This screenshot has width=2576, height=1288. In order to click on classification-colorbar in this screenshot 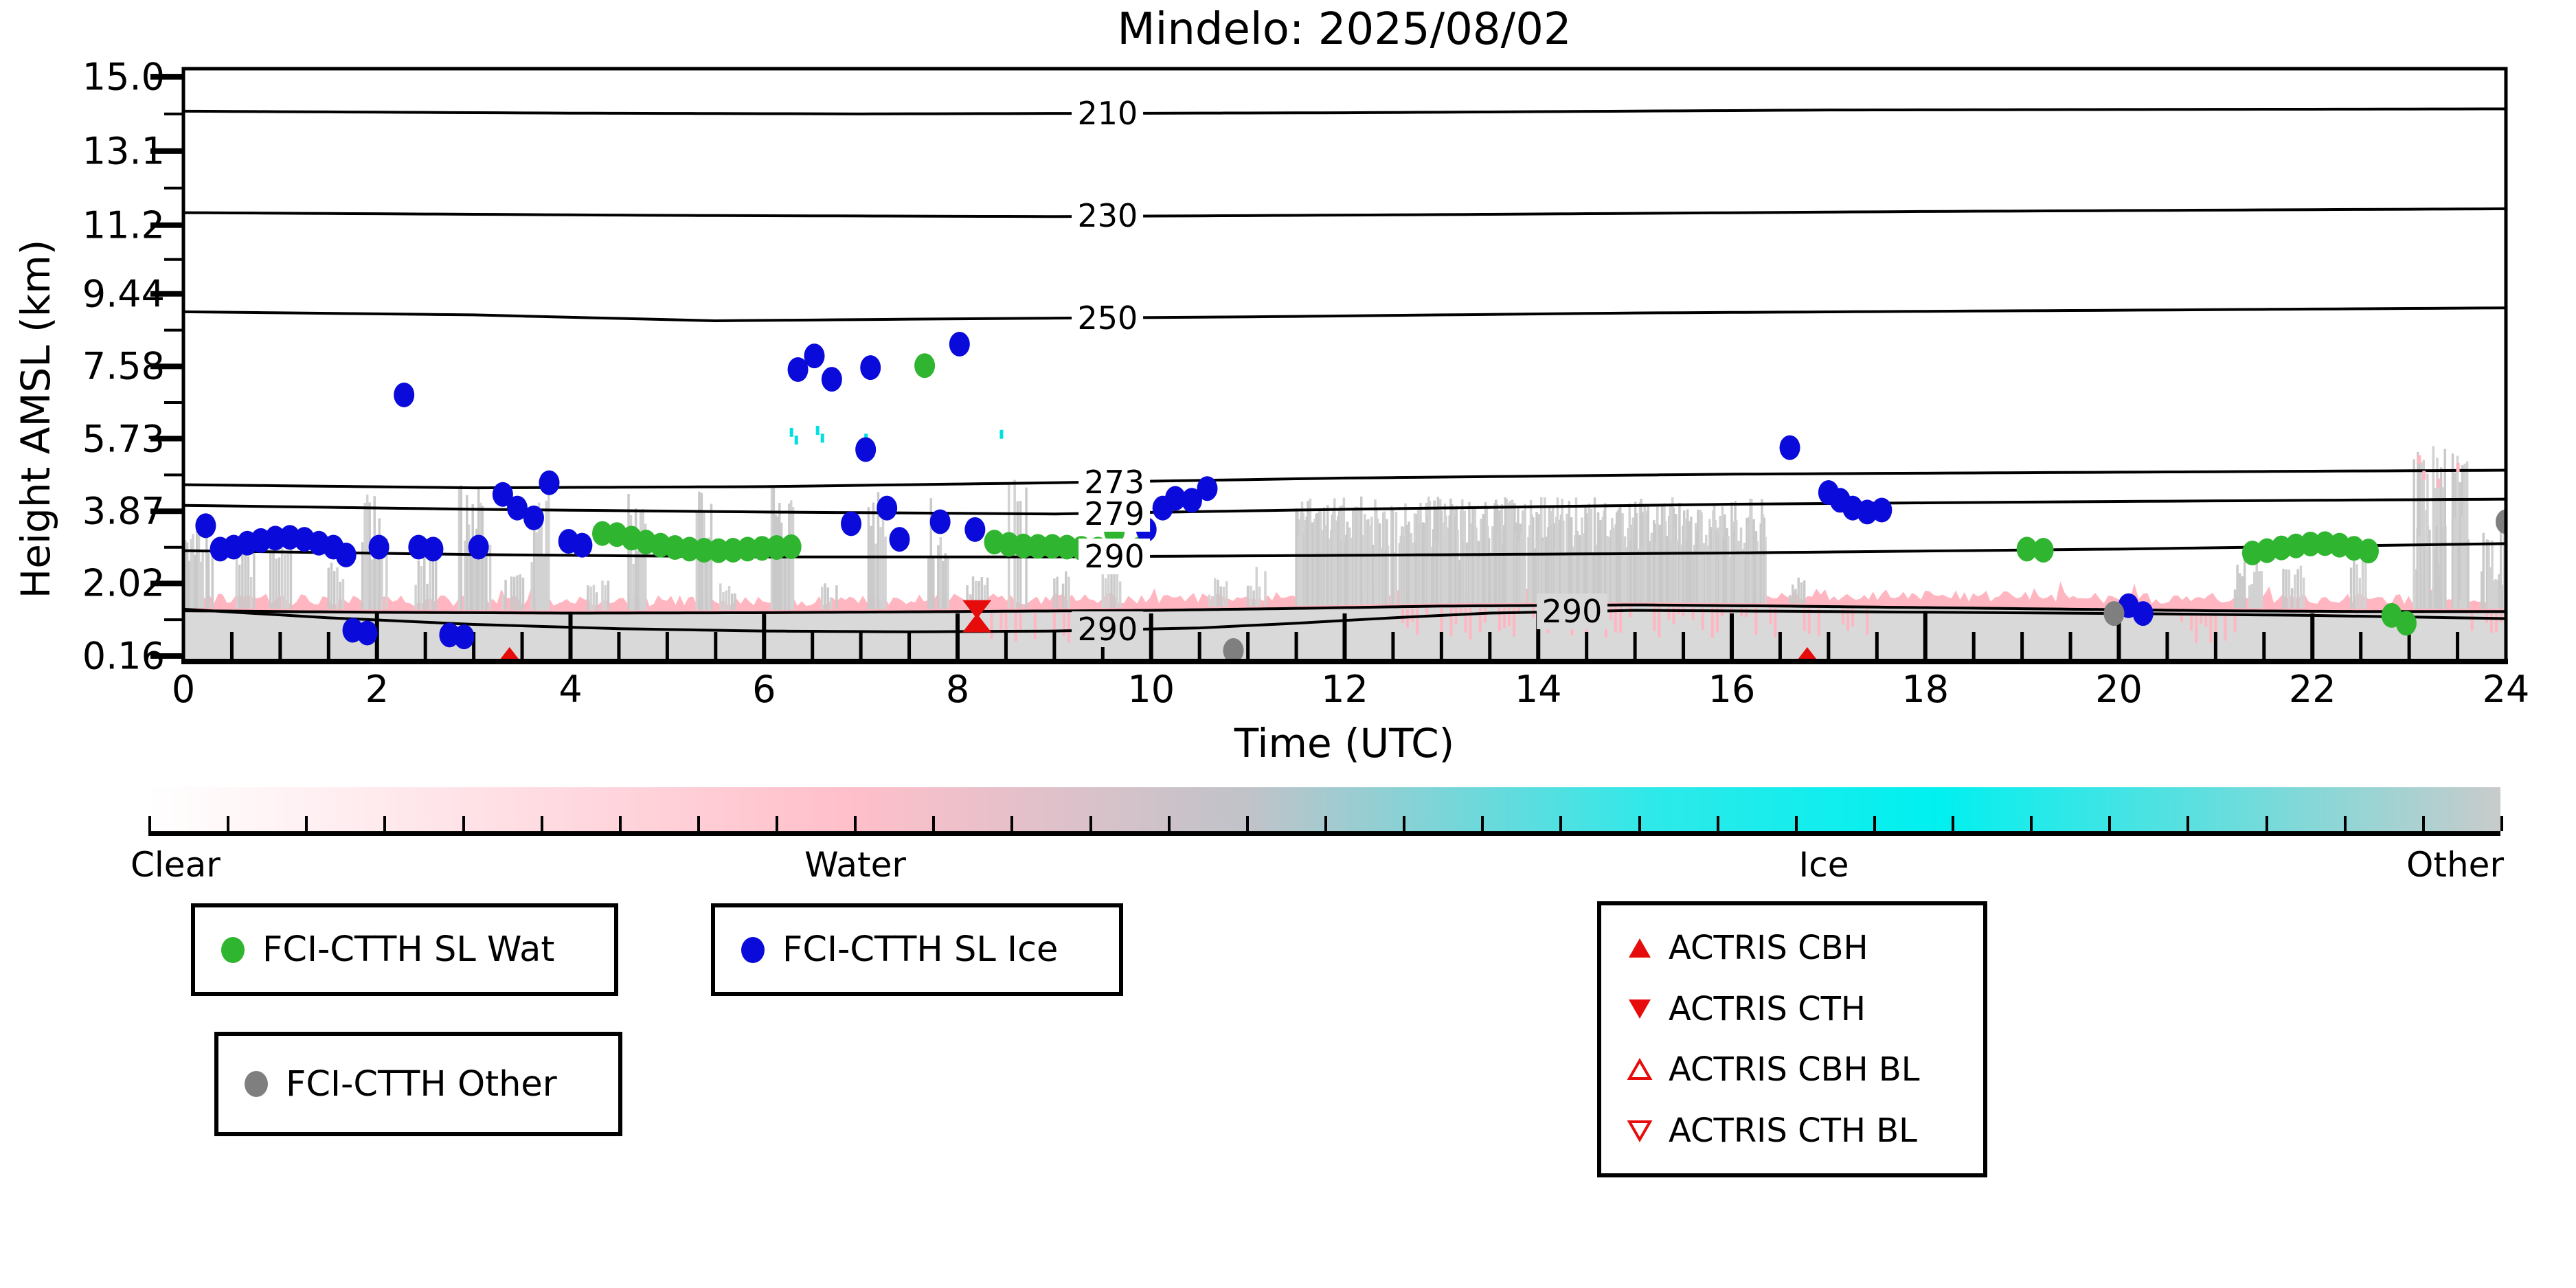, I will do `click(1325, 811)`.